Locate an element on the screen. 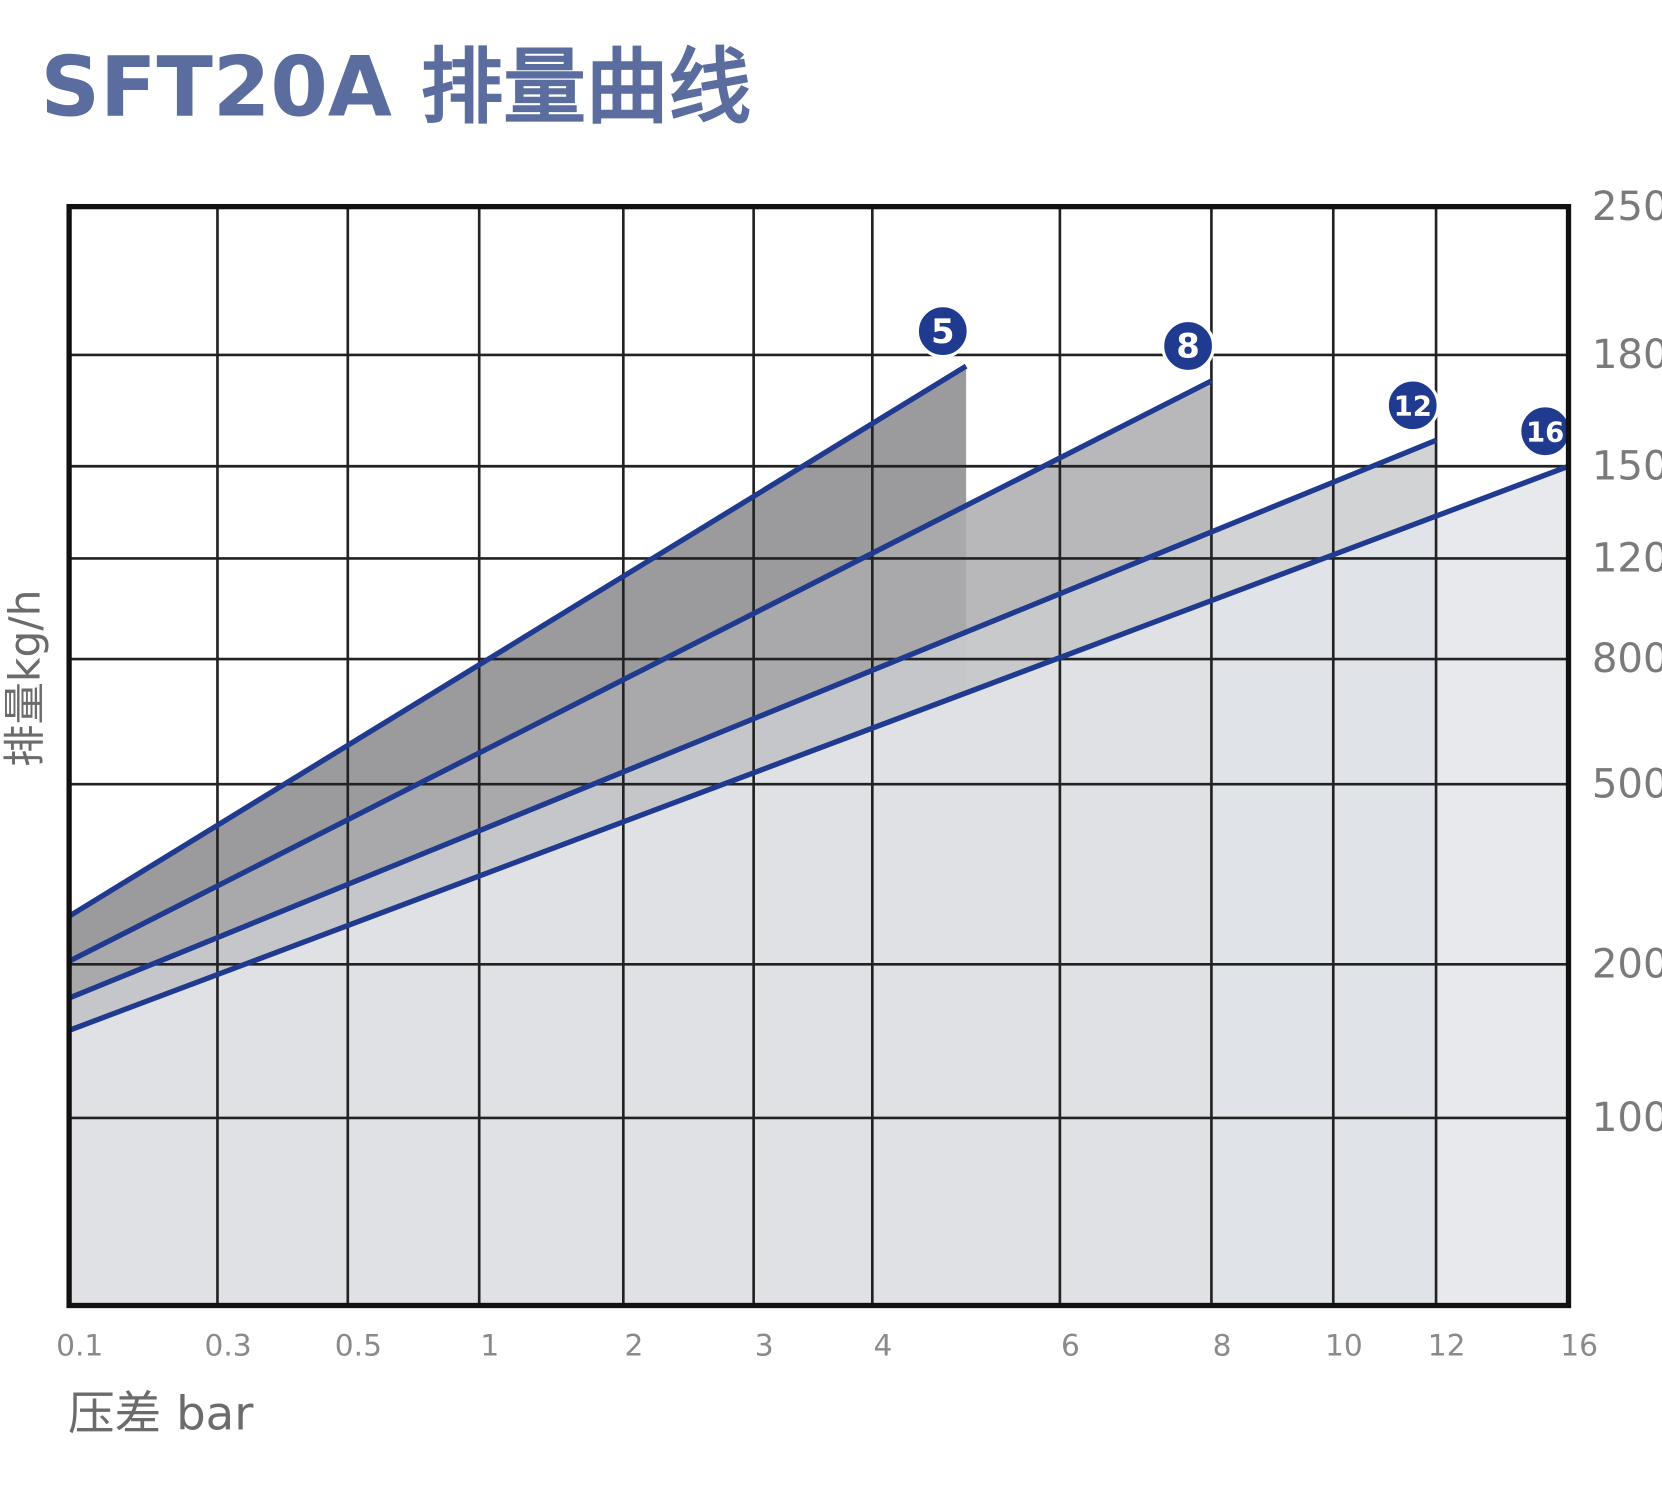 This screenshot has width=1662, height=1510. y-tick-label: 2500 is located at coordinates (1627, 207).